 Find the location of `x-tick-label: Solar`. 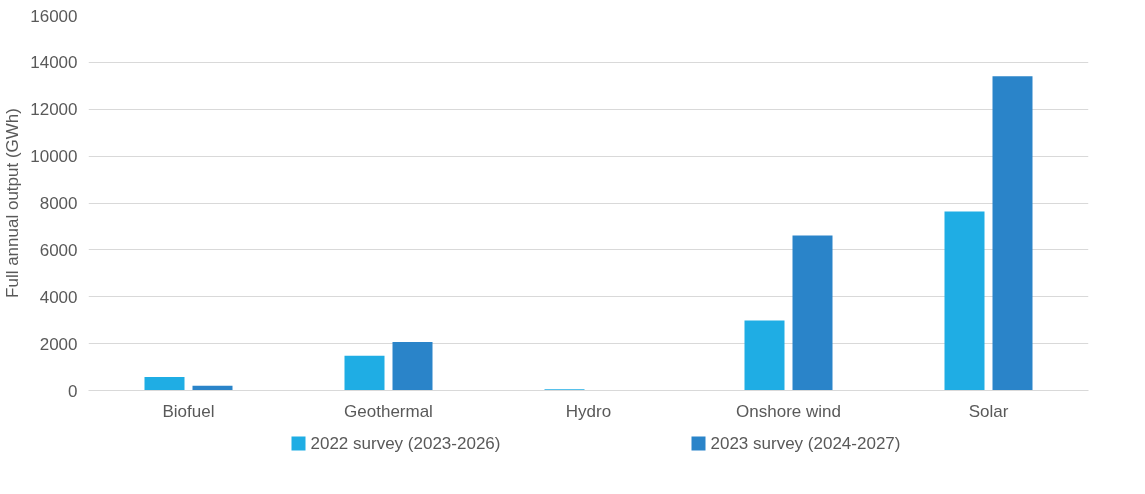

x-tick-label: Solar is located at coordinates (988, 411).